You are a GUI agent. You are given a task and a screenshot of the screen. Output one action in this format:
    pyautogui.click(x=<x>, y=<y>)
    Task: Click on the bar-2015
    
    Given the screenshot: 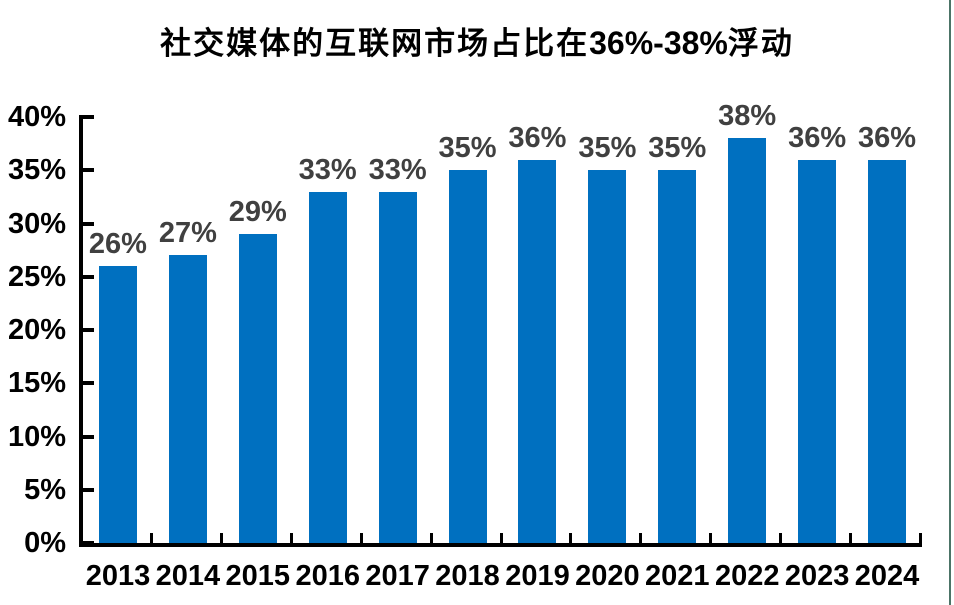 What is the action you would take?
    pyautogui.click(x=257, y=388)
    